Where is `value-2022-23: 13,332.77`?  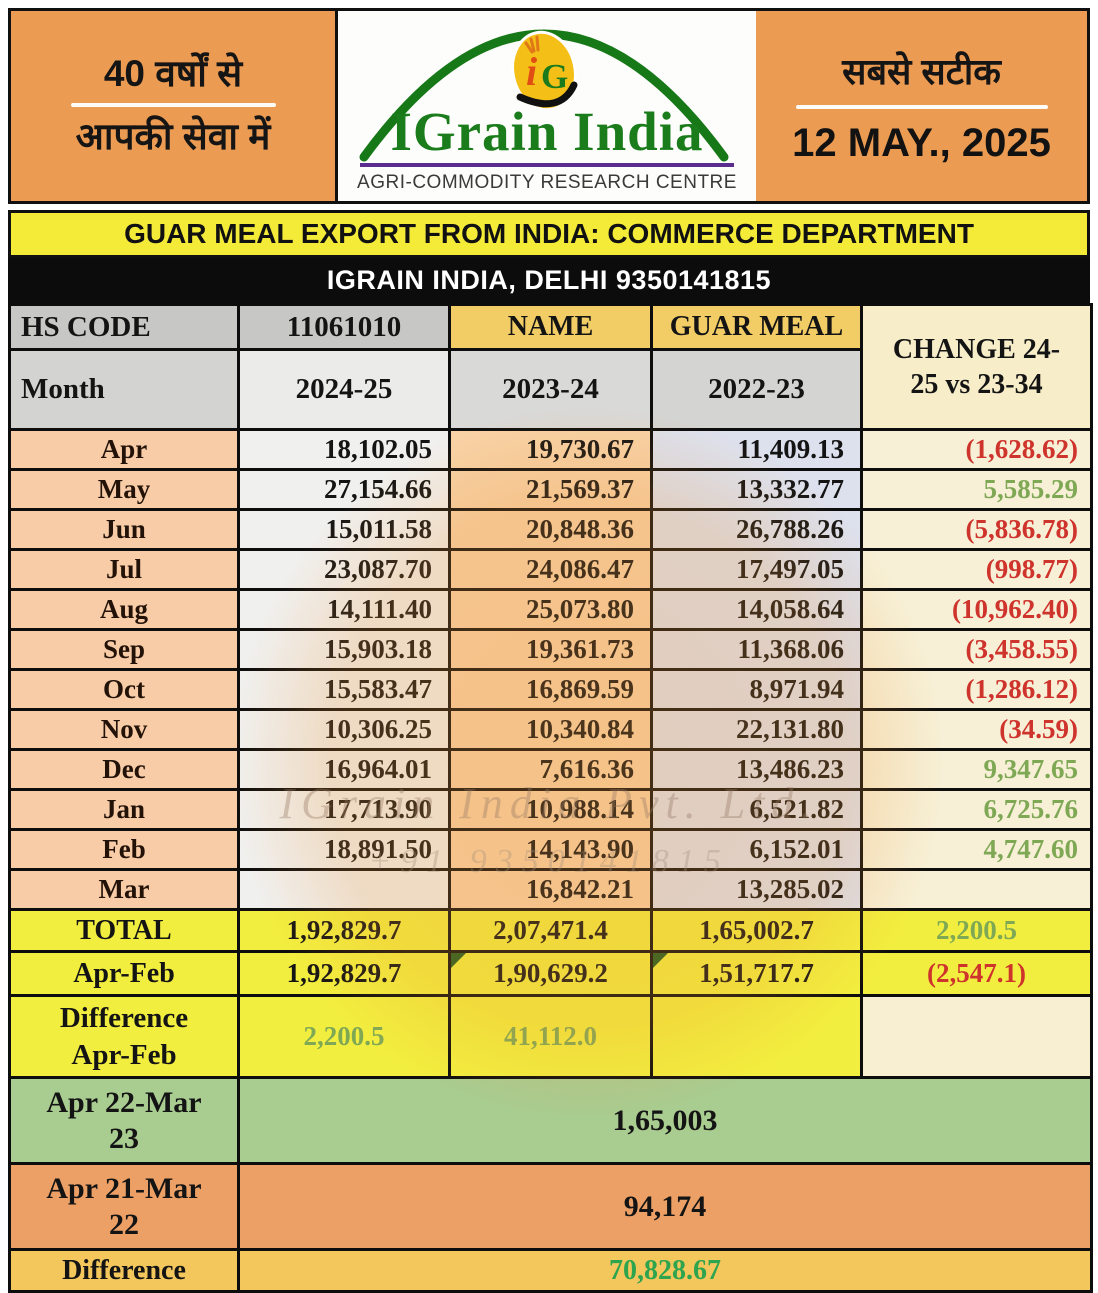 value-2022-23: 13,332.77 is located at coordinates (756, 489).